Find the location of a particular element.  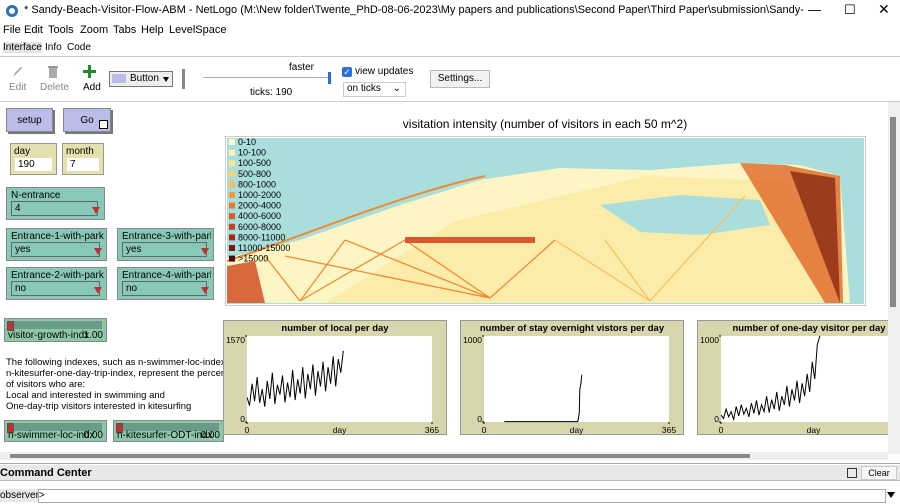

update-mode-select: on ticks ⌄ is located at coordinates (374, 89).